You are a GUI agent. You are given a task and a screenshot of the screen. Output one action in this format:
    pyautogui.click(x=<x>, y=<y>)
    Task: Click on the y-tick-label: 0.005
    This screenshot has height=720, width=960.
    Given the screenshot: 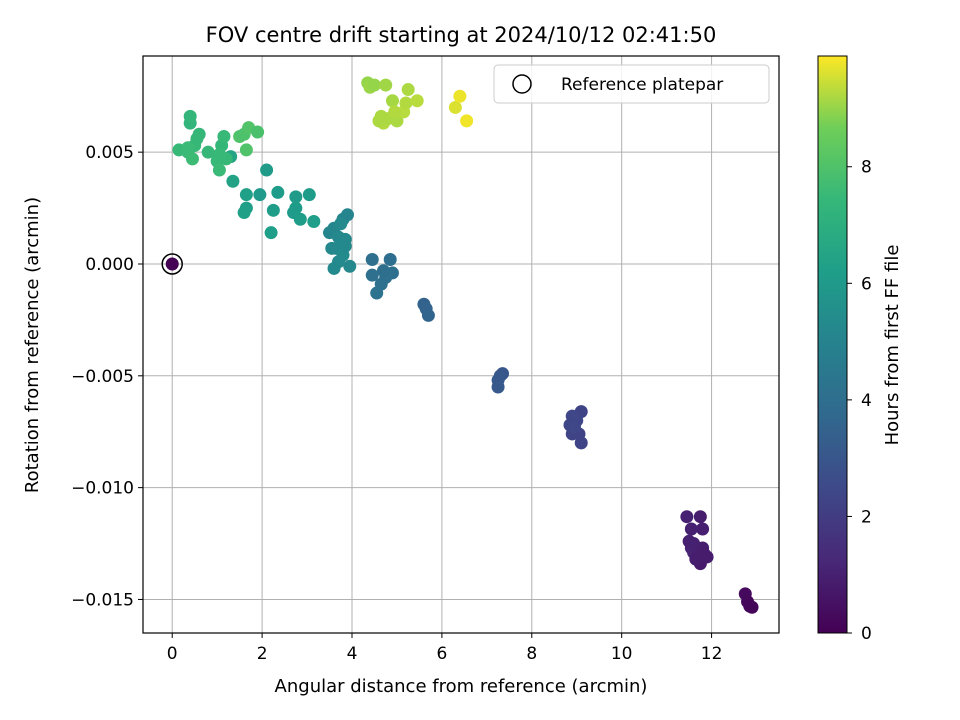 What is the action you would take?
    pyautogui.click(x=109, y=153)
    